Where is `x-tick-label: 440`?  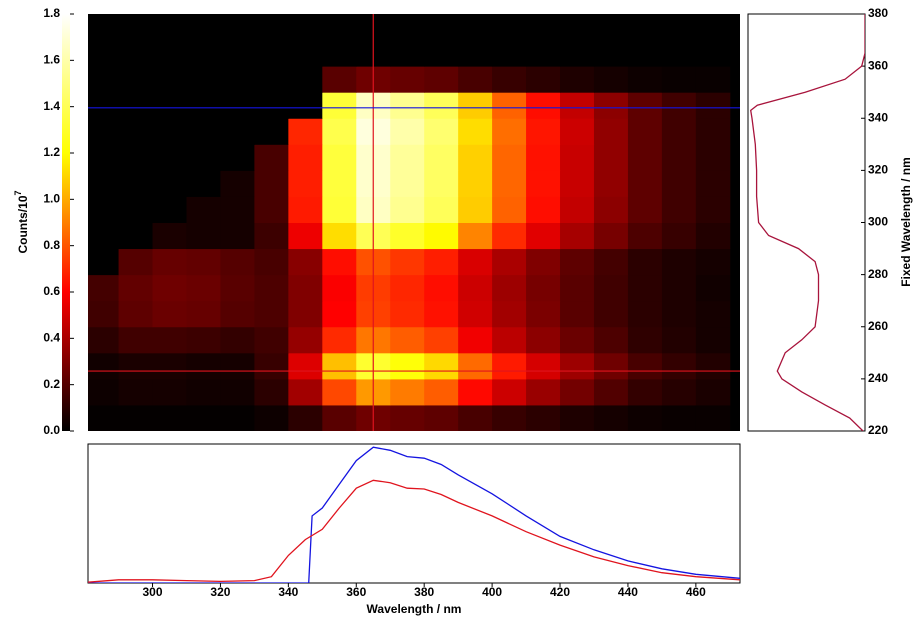 x-tick-label: 440 is located at coordinates (628, 592).